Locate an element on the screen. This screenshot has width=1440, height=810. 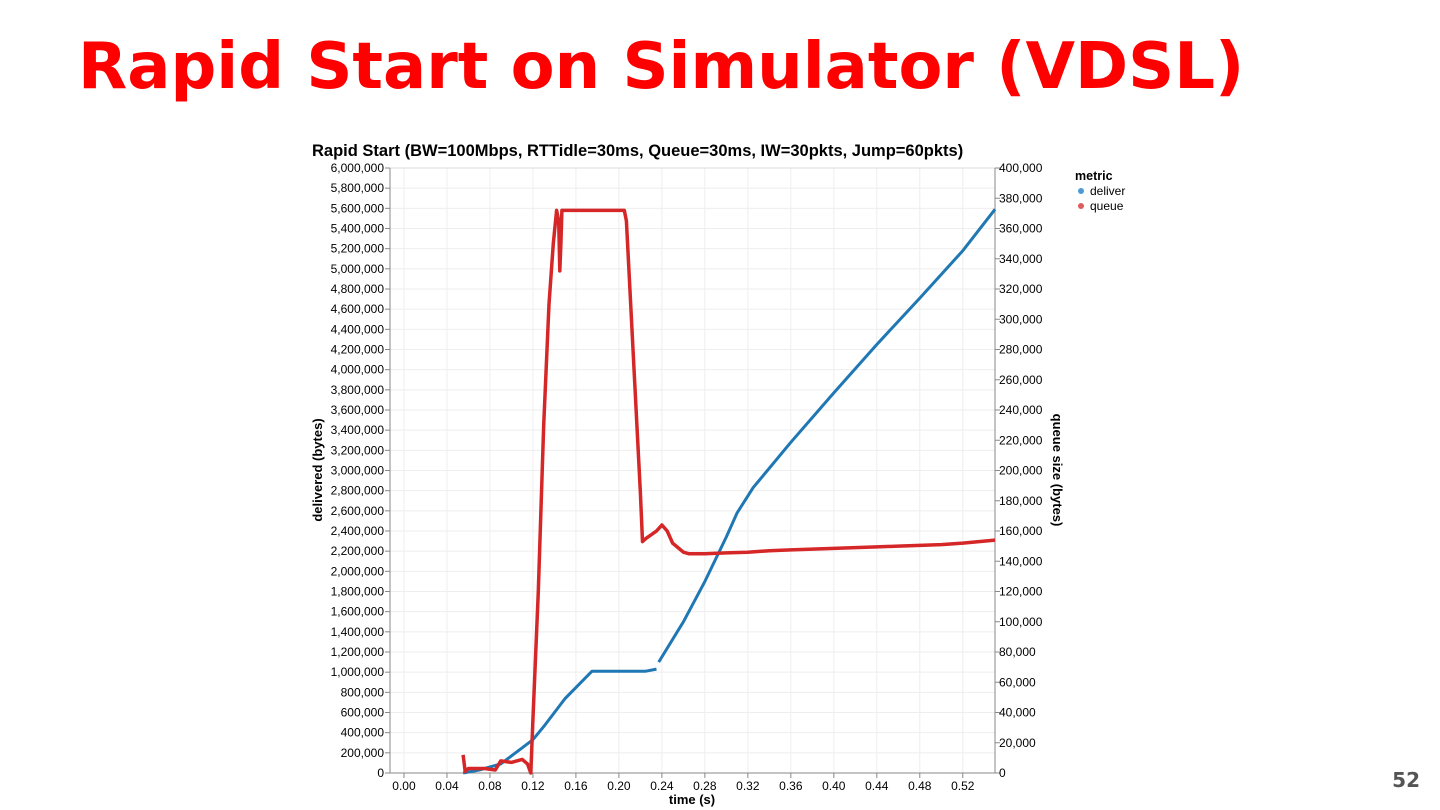
y-left-tick-label: 5,400,000 is located at coordinates (358, 229).